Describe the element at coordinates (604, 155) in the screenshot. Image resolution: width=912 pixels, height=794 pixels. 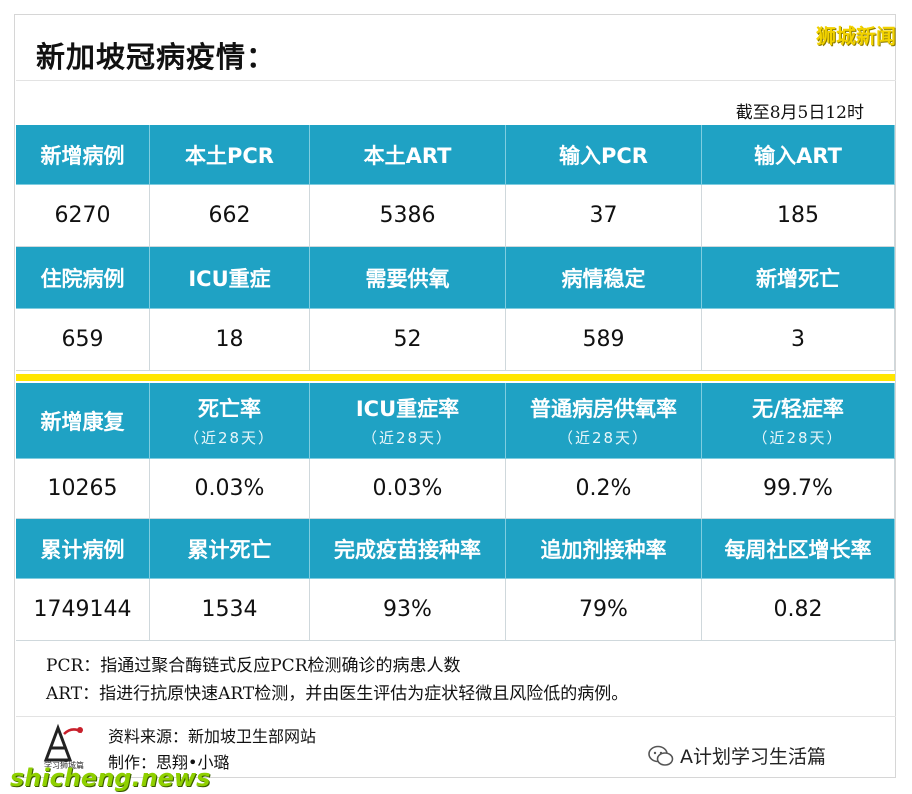
I see `header-cell: 输入PCR` at that location.